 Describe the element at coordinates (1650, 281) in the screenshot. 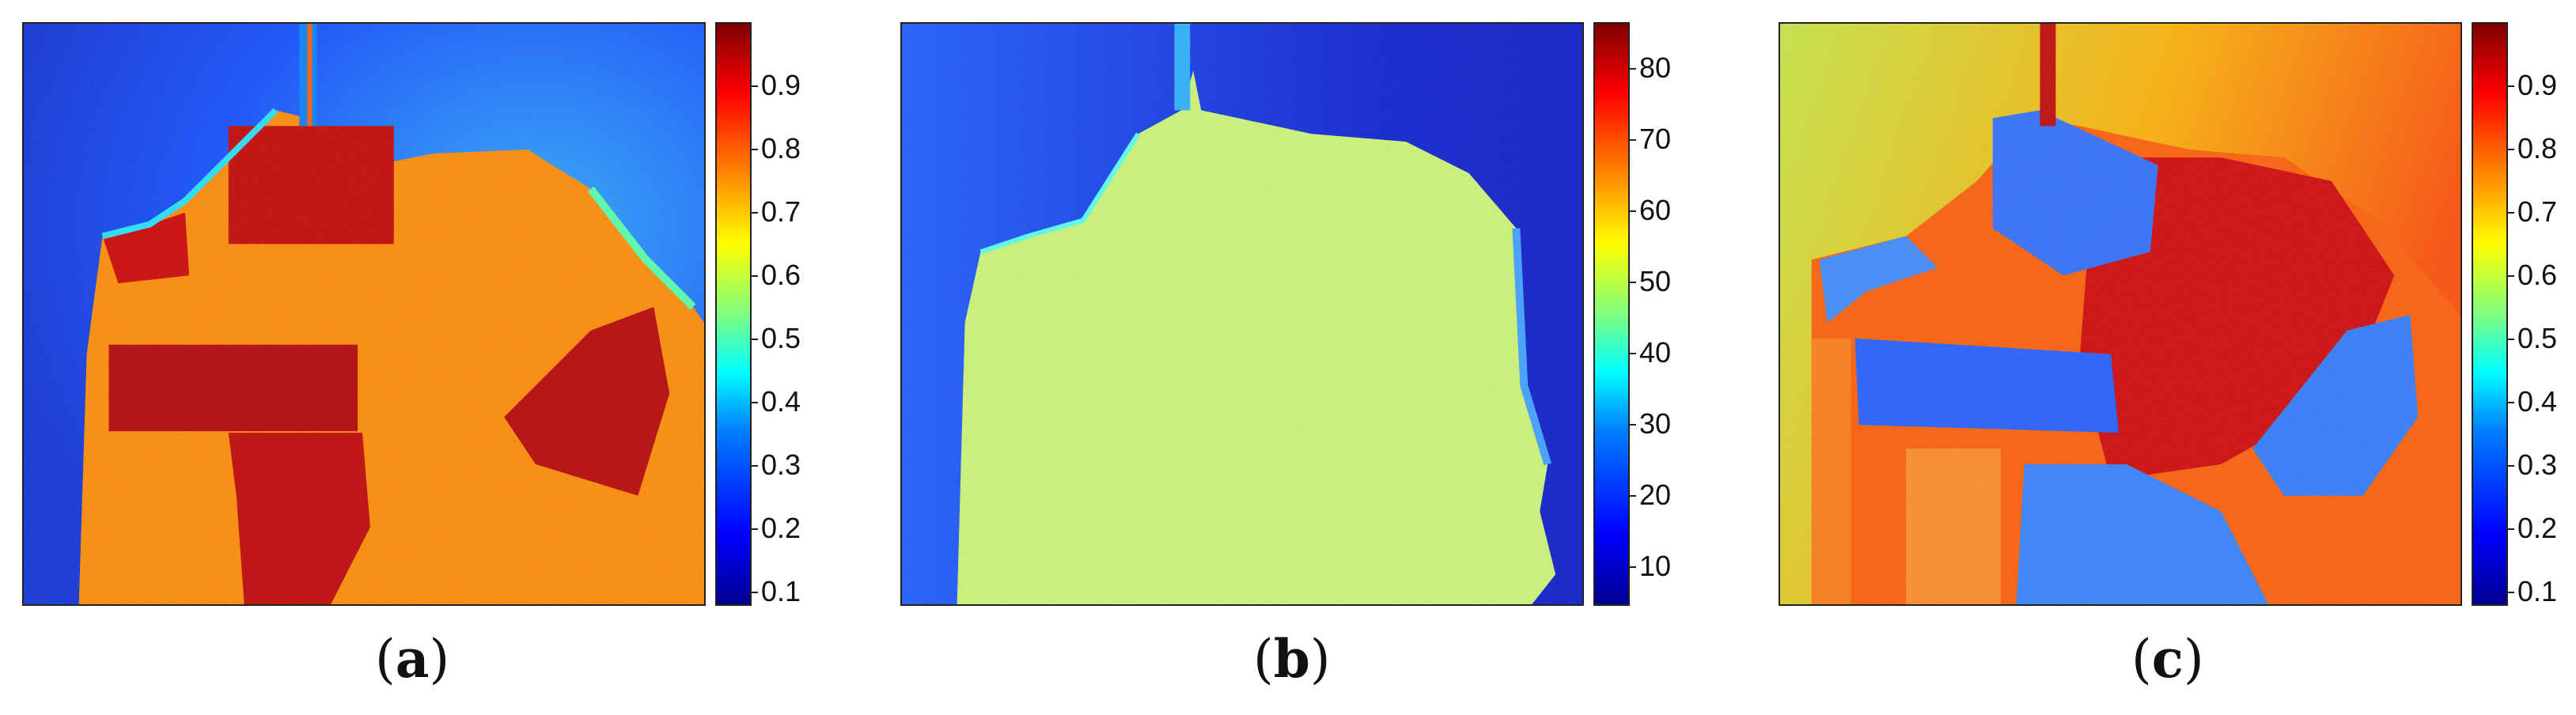

I see `colorbar-tick: 50` at that location.